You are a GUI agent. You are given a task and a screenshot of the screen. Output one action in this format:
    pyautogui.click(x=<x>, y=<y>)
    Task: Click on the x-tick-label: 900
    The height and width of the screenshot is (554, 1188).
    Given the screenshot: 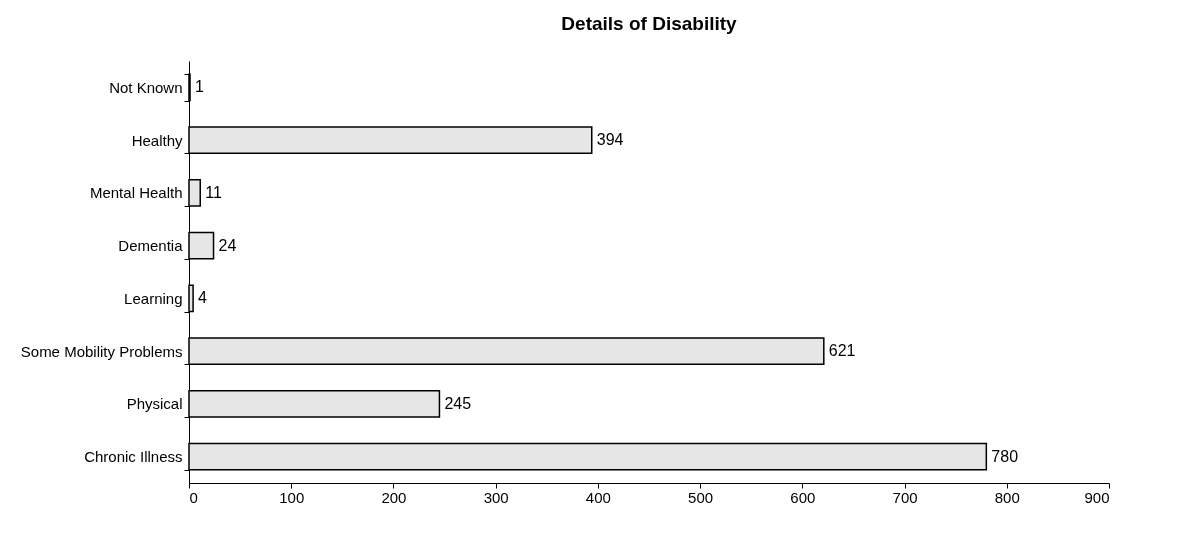 What is the action you would take?
    pyautogui.click(x=1097, y=497)
    